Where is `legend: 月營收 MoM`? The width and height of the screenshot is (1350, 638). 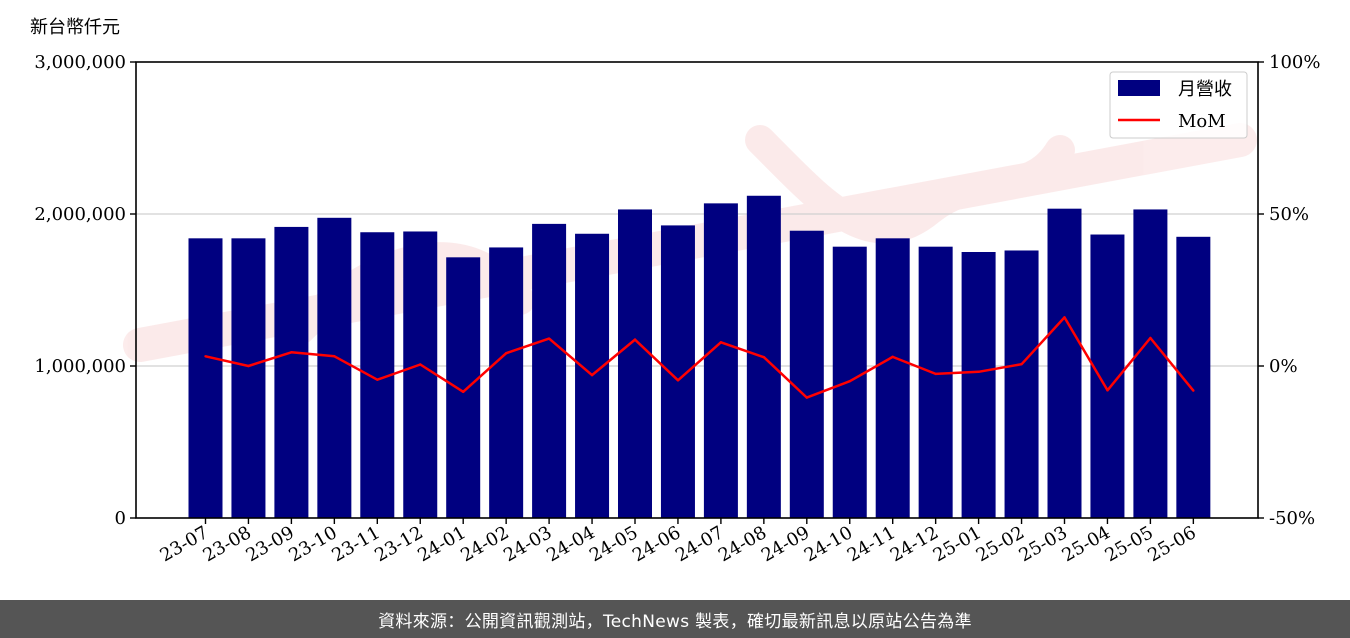 legend: 月營收 MoM is located at coordinates (1178, 105).